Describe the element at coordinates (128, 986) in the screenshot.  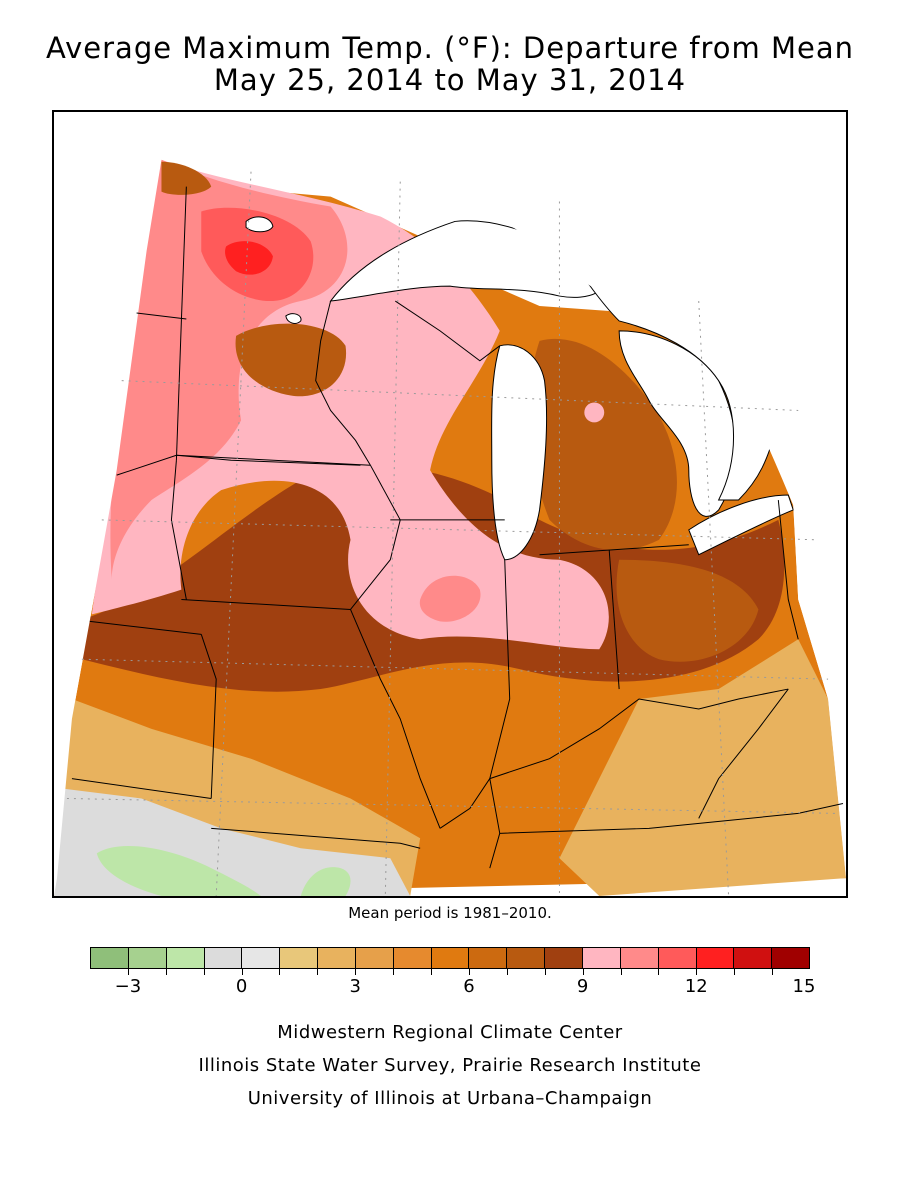
I see `legend-label: −3` at that location.